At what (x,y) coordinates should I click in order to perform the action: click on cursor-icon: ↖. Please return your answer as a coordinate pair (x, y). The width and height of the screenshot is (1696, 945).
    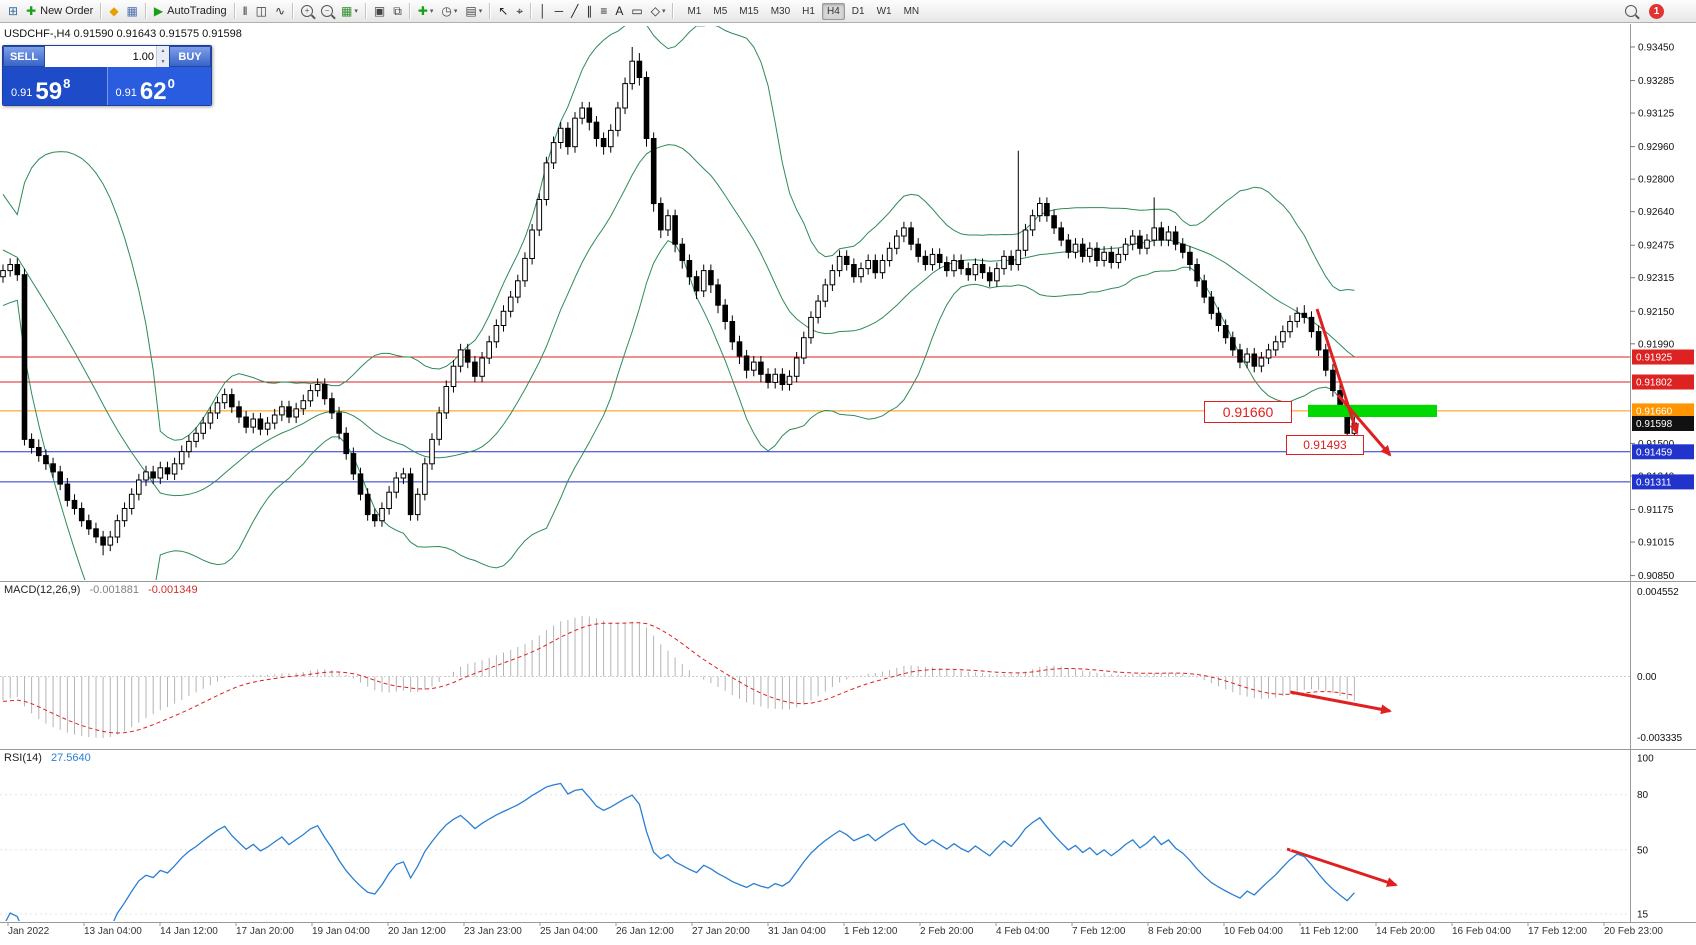
    Looking at the image, I should click on (503, 11).